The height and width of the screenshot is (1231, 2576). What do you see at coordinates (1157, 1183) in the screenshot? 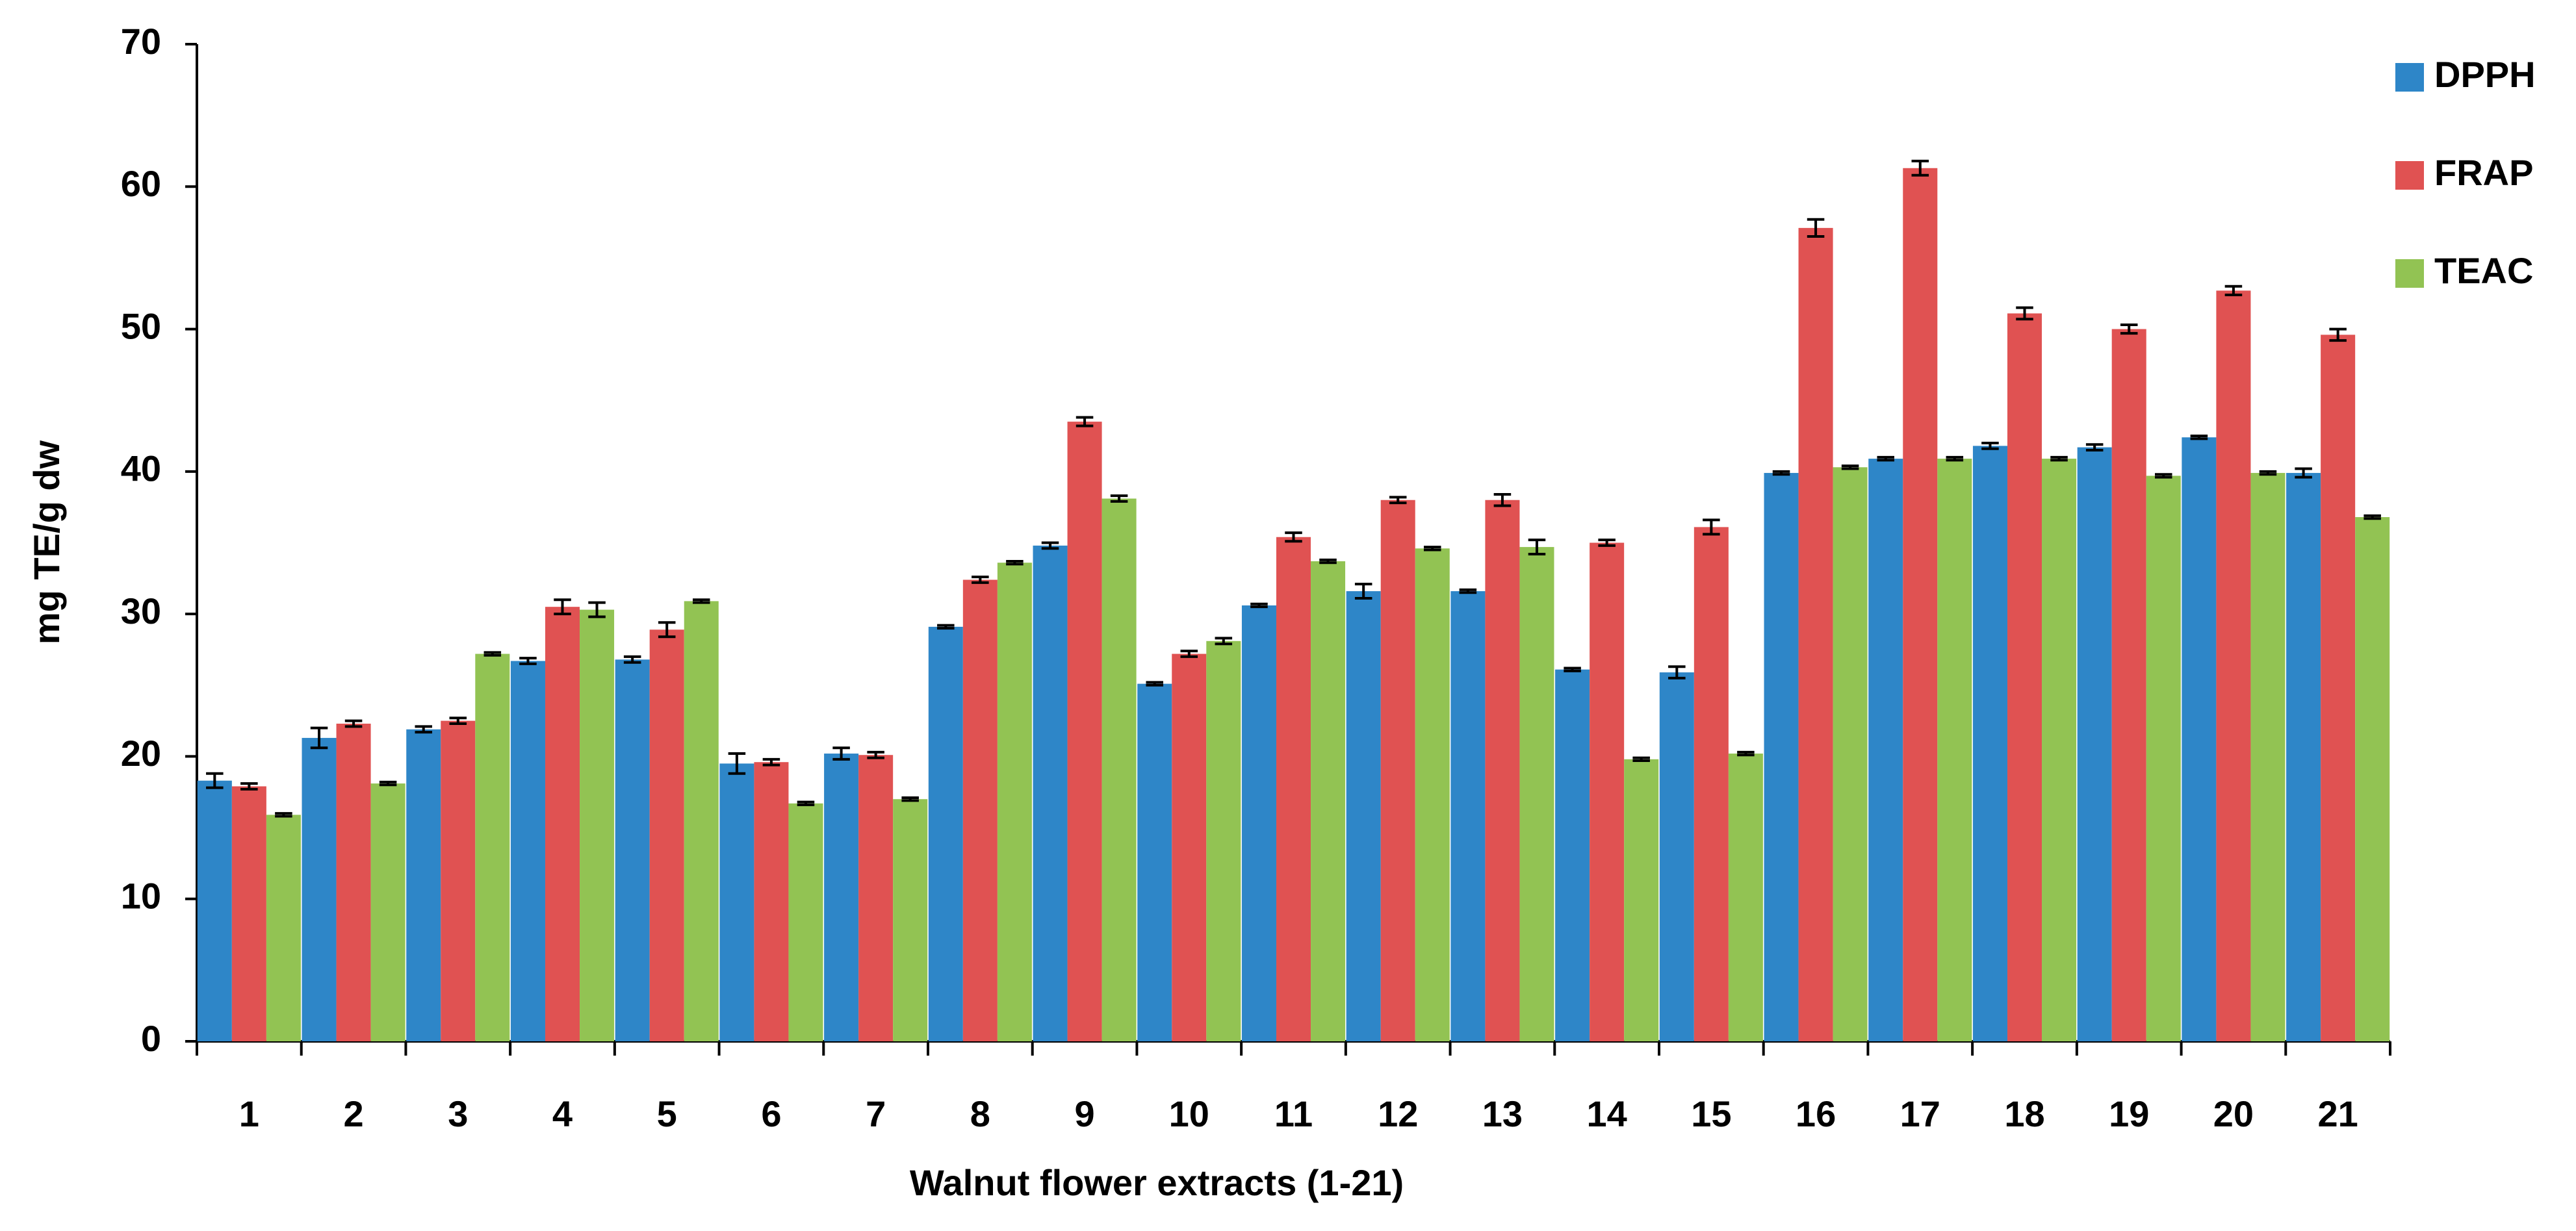
I see `x-axis-title: Walnut flower extracts (1-21)` at bounding box center [1157, 1183].